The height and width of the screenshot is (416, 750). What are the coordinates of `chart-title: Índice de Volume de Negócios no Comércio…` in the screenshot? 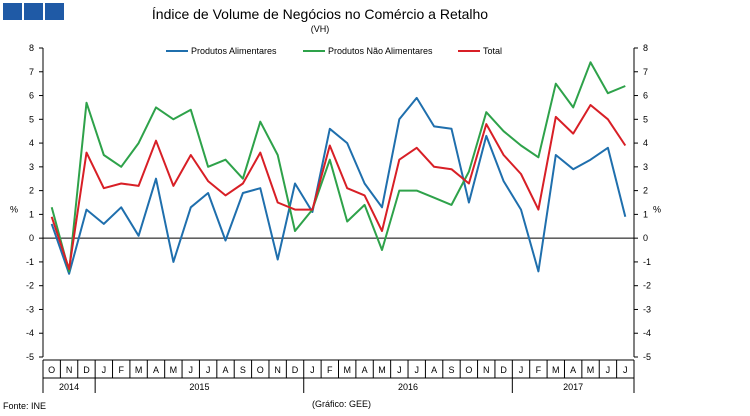 It's located at (320, 14).